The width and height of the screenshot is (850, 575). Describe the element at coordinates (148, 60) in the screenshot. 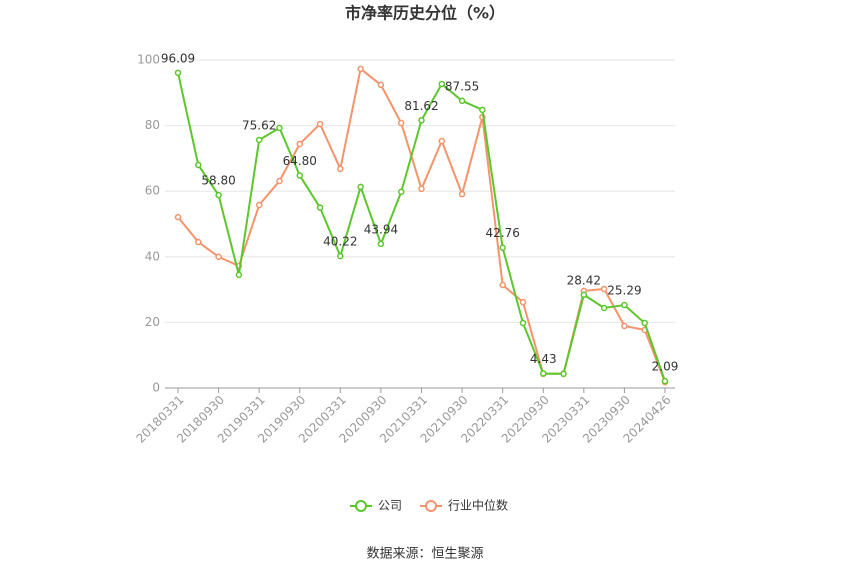

I see `y-tick-label: 100` at that location.